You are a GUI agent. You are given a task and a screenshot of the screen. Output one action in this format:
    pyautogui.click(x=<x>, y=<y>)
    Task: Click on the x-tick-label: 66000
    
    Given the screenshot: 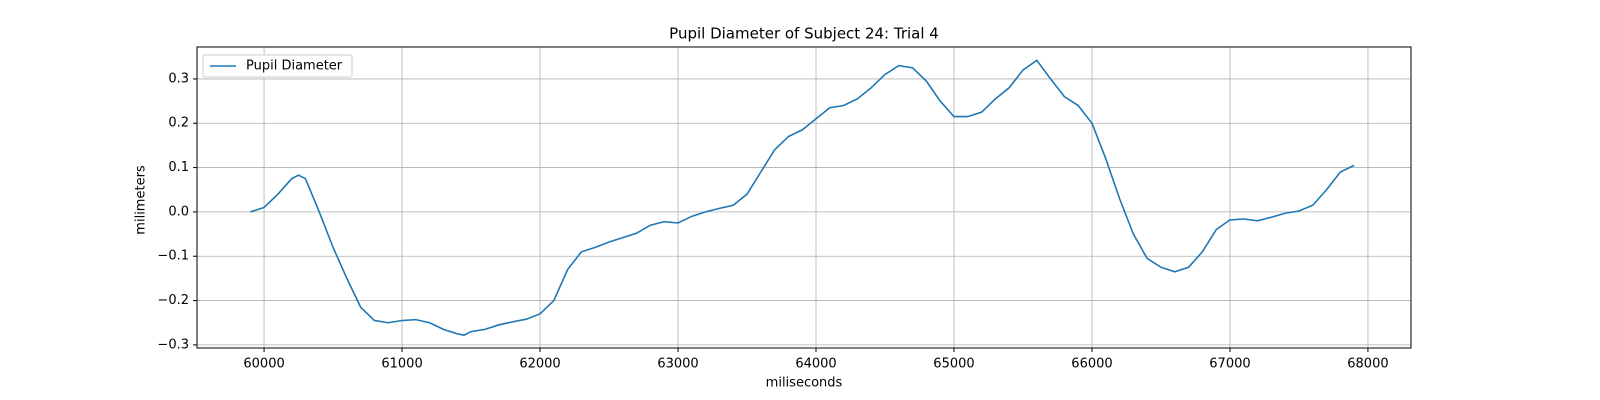 What is the action you would take?
    pyautogui.click(x=1091, y=364)
    